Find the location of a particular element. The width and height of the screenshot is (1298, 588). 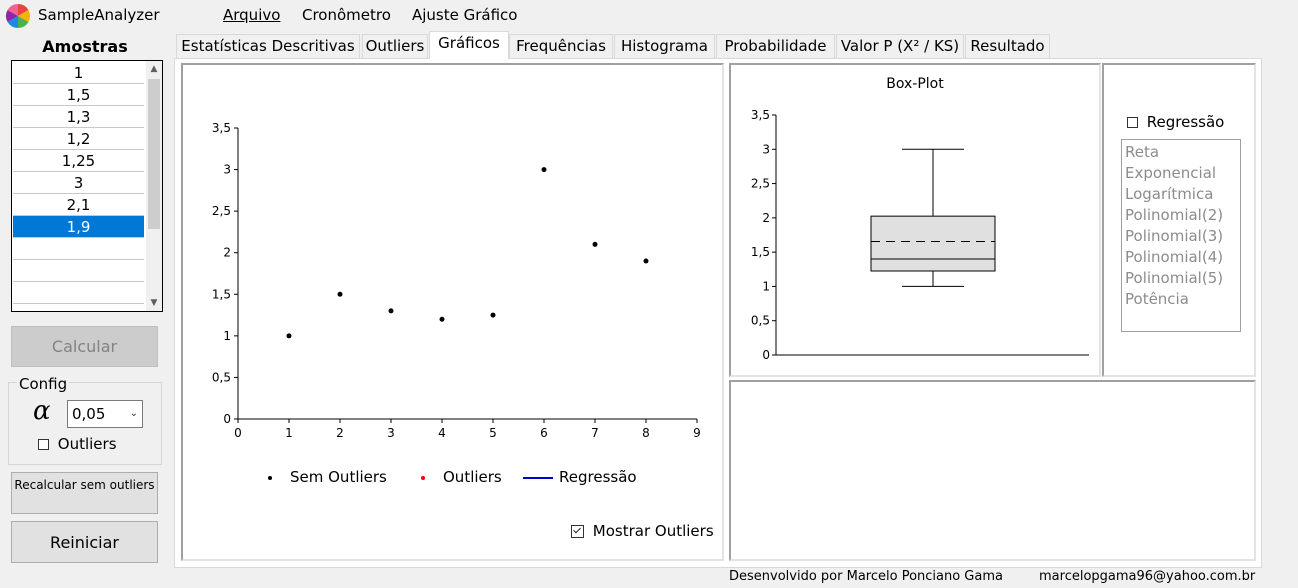

regression-option: Logarítmica is located at coordinates (1169, 194).